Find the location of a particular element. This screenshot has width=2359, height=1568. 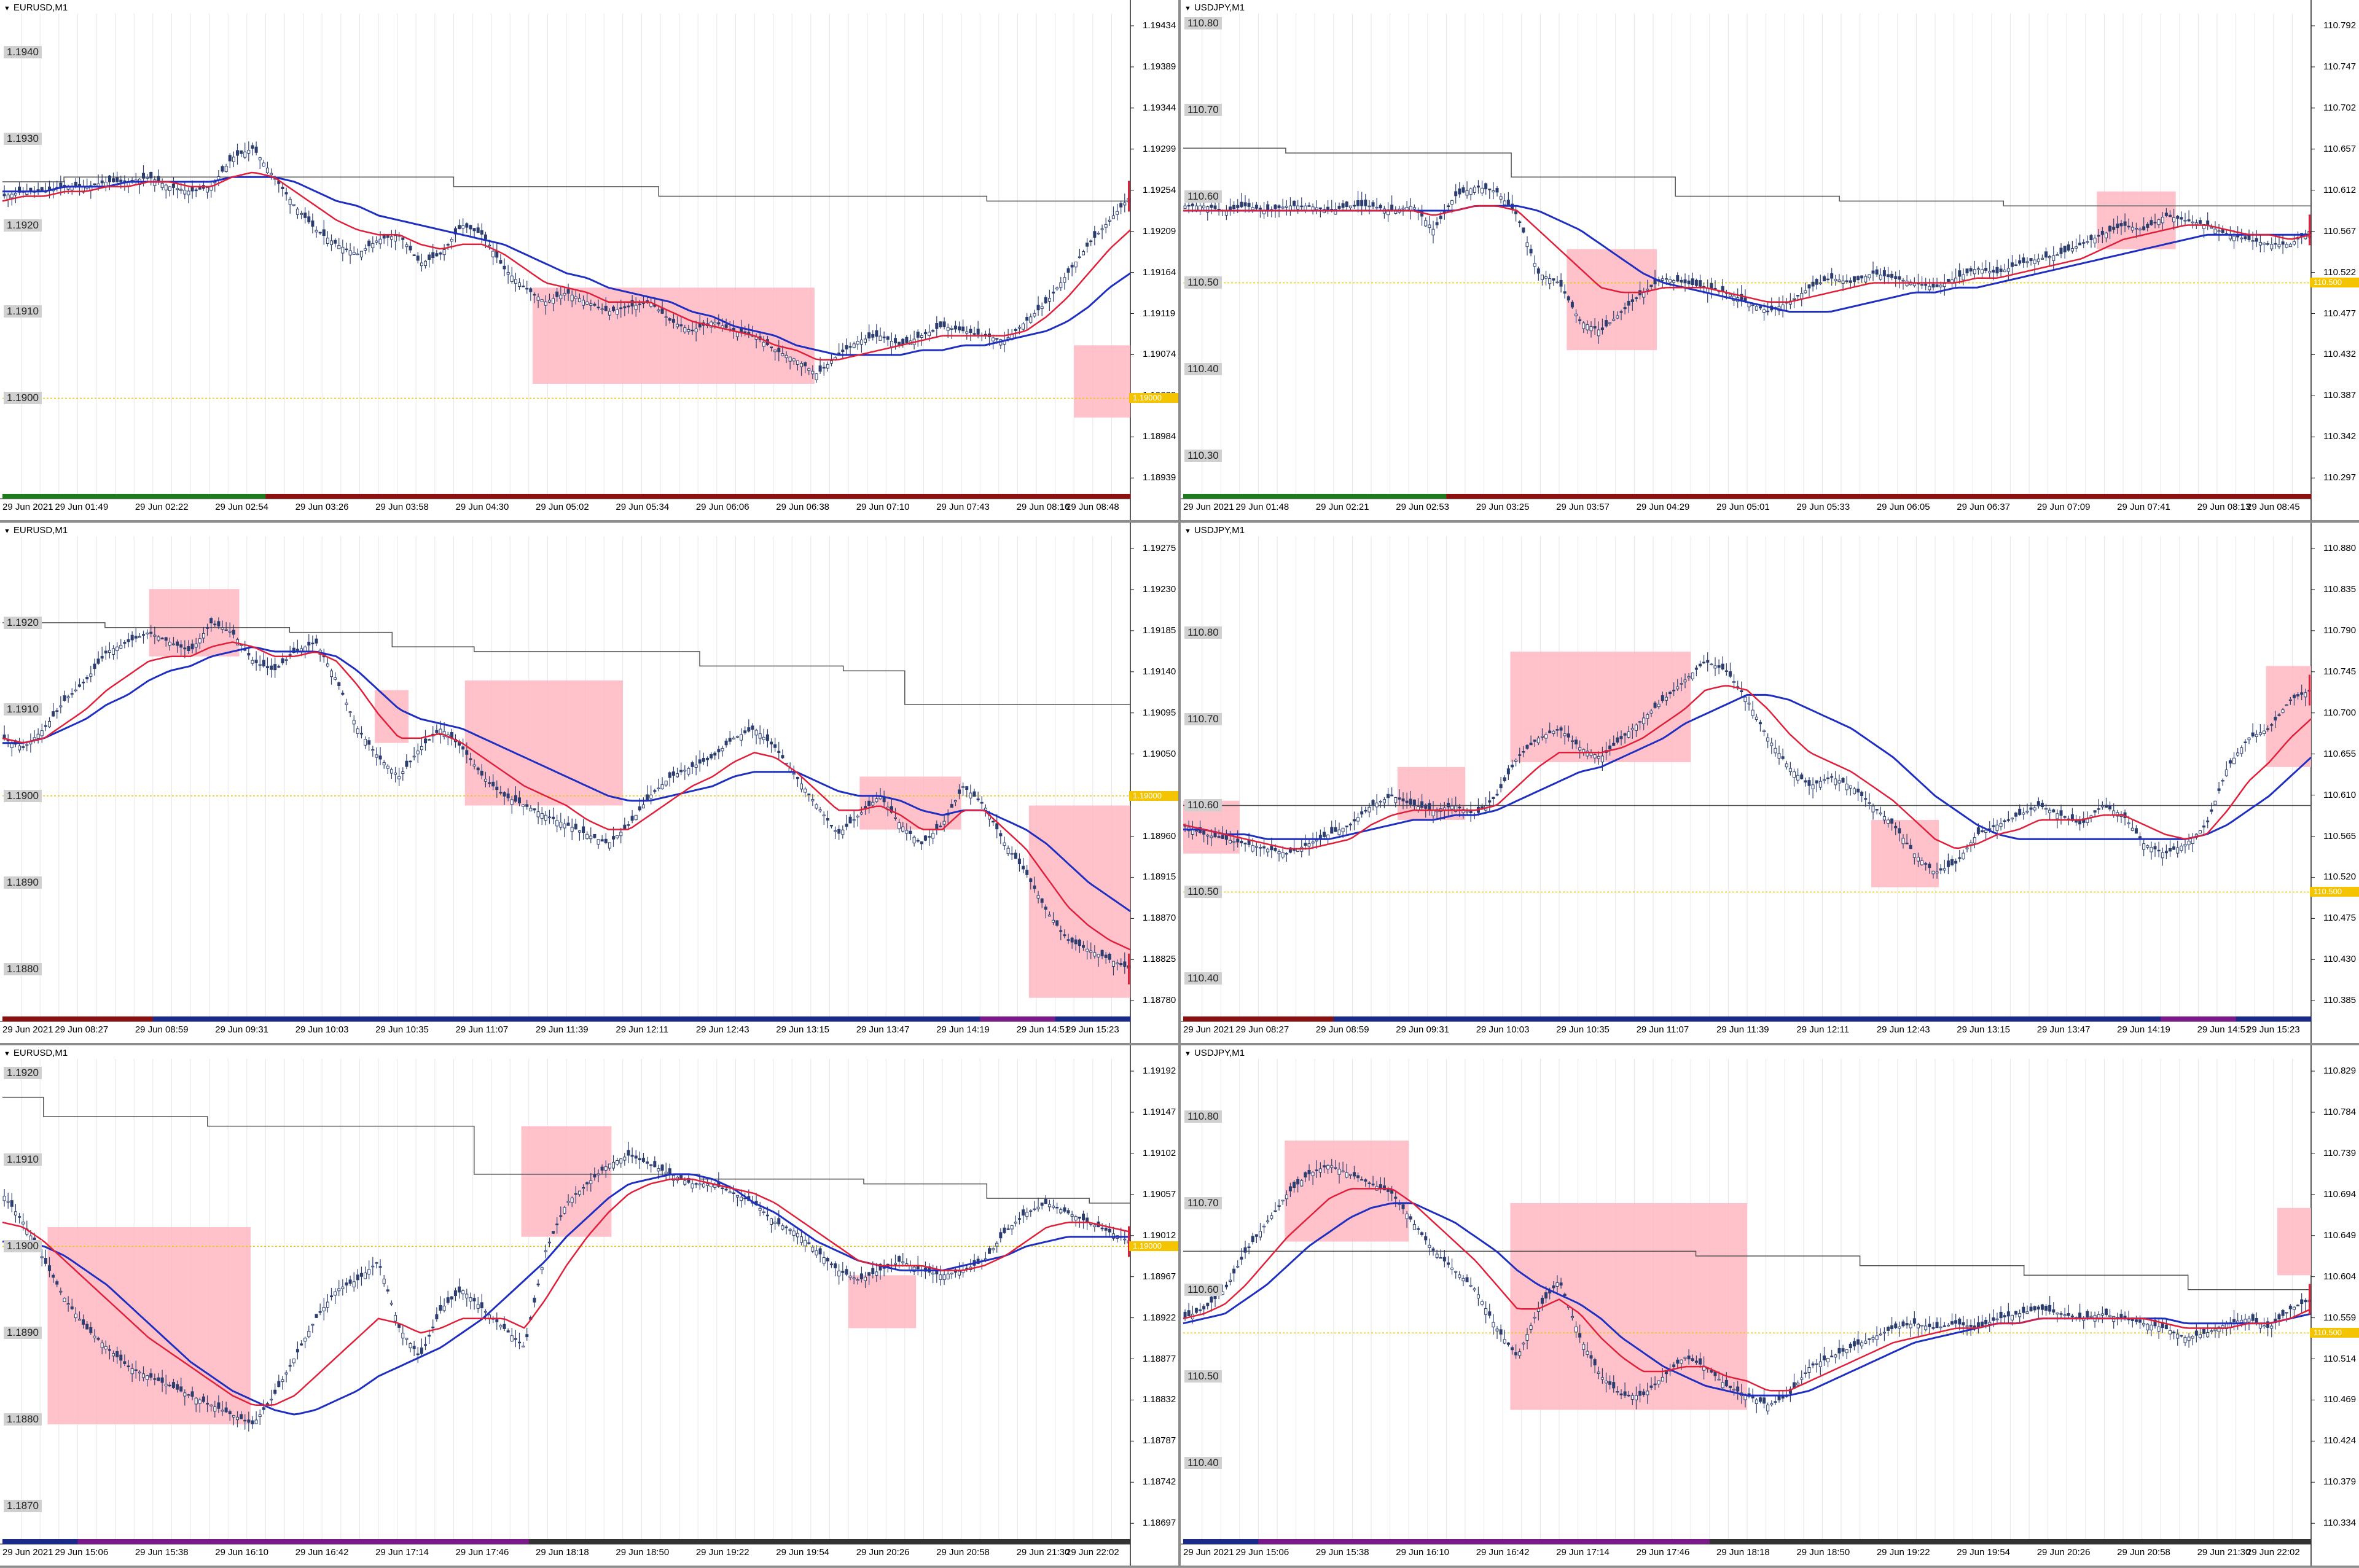

price-level-label: 1.1930 is located at coordinates (23, 138).